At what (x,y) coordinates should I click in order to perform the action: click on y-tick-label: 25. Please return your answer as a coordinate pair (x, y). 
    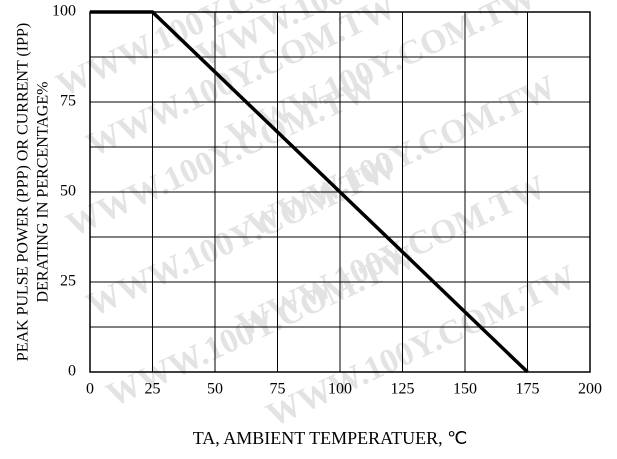
    Looking at the image, I should click on (68, 281).